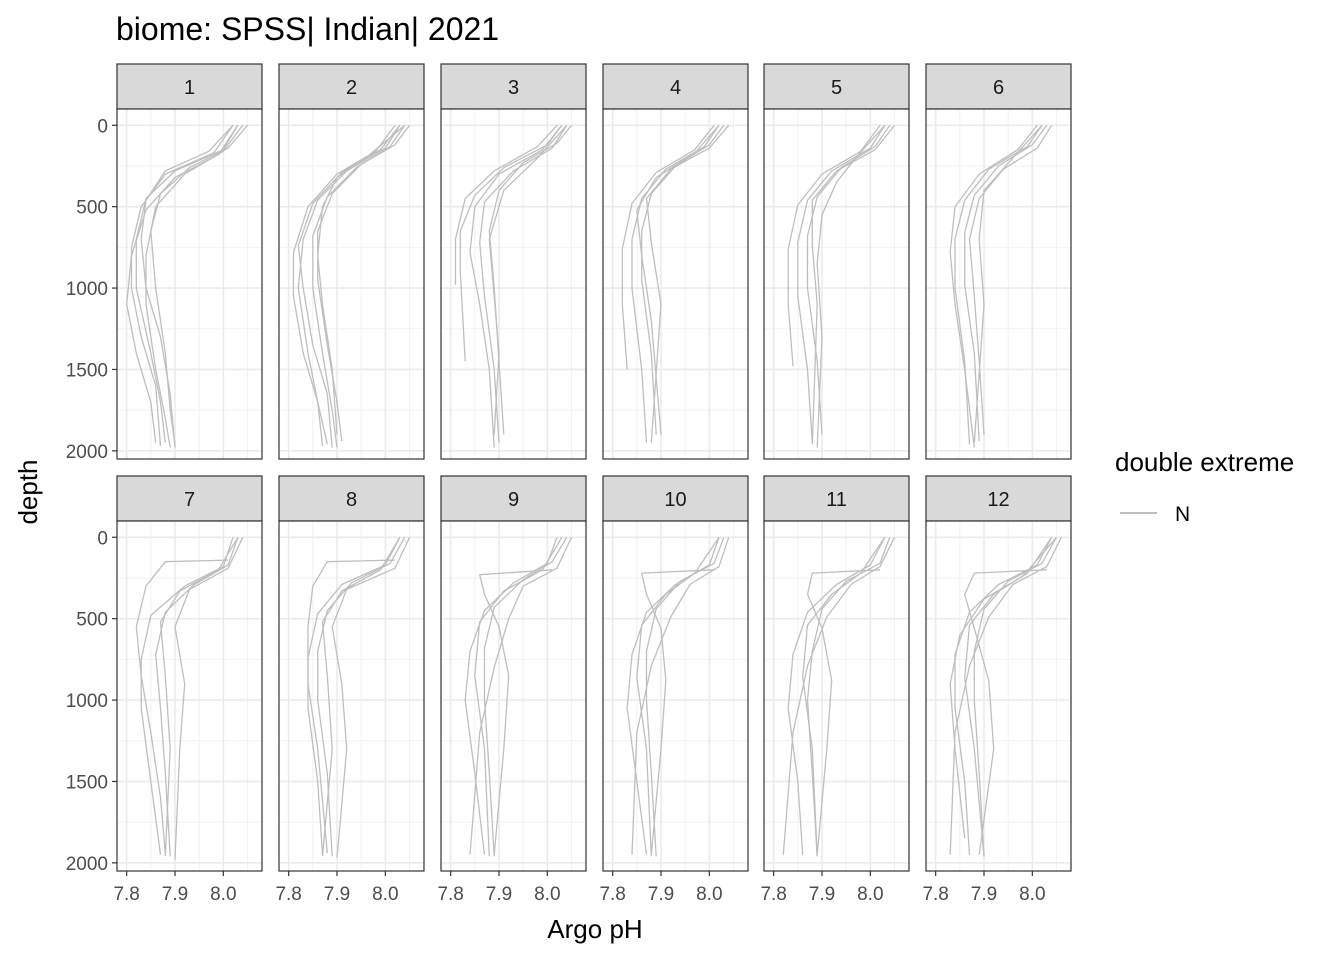 The height and width of the screenshot is (960, 1344). I want to click on facet-strip-label: 7, so click(189, 500).